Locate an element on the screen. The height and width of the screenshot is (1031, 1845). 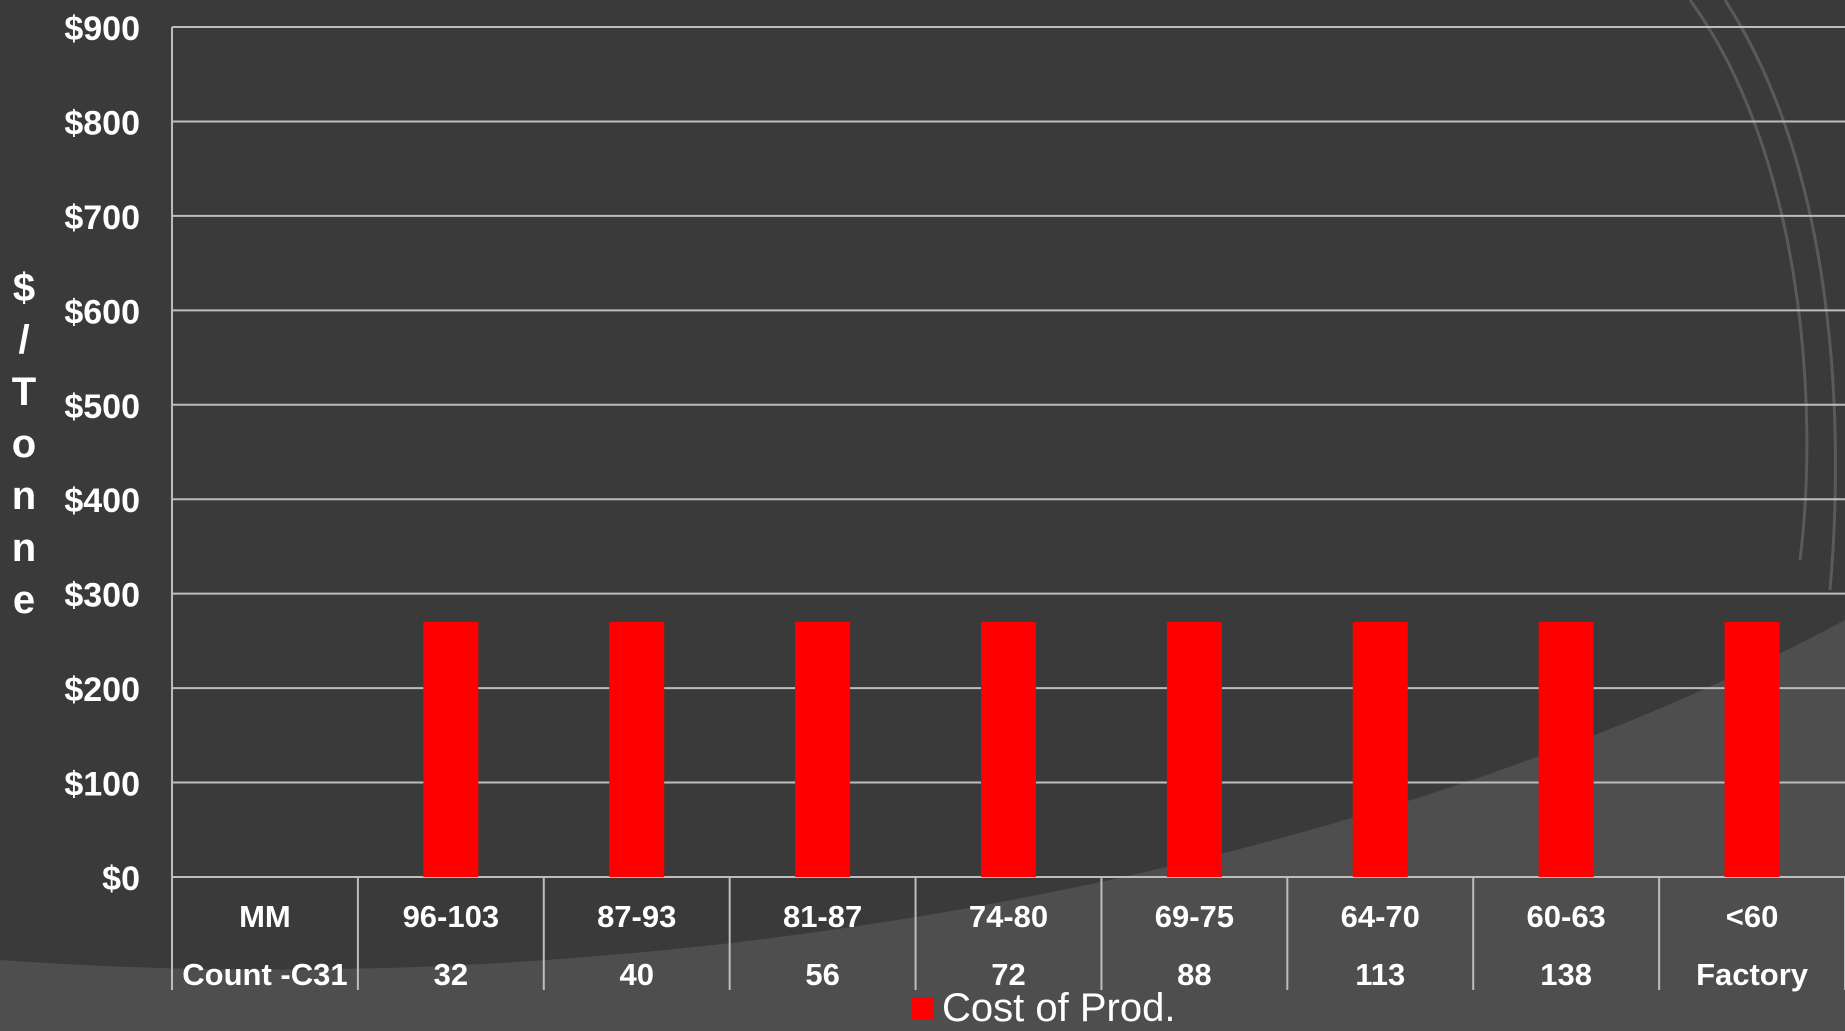
y-axis-label-char: $ is located at coordinates (24, 288).